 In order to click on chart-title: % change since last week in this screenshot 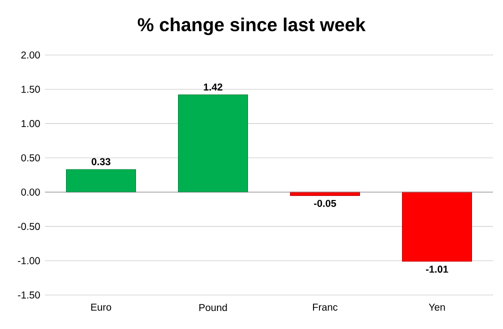, I will do `click(252, 27)`.